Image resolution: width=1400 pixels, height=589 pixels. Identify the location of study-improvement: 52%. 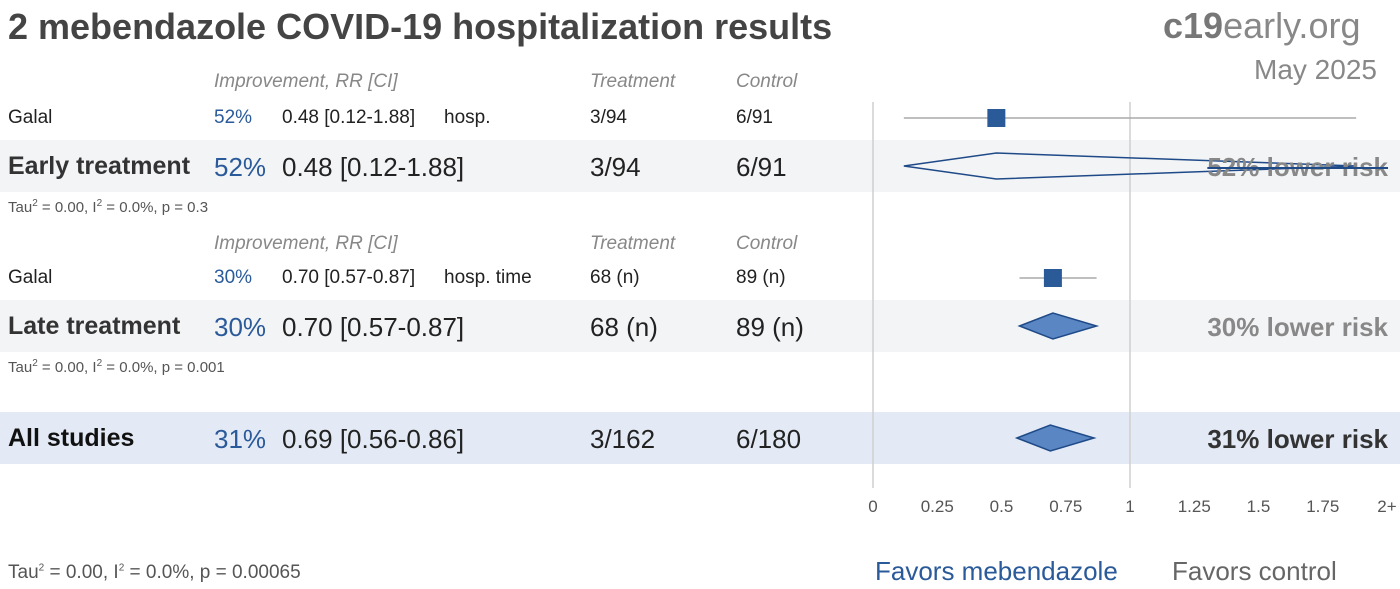
(233, 117).